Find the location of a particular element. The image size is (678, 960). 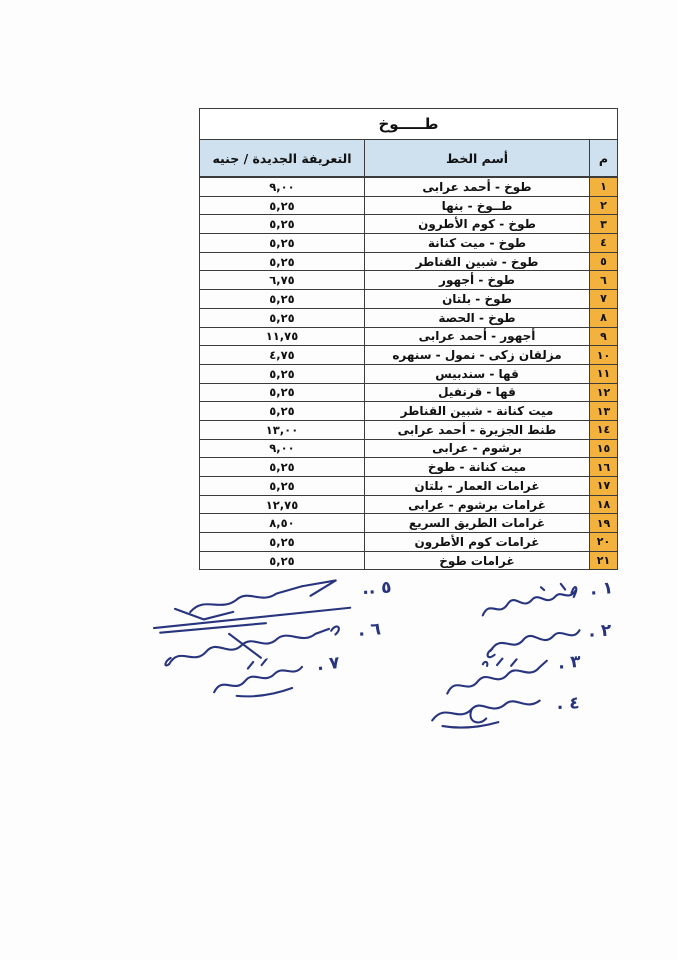

table-row: ٧ طوخ - بلتان ٥,٢٥ is located at coordinates (408, 299).